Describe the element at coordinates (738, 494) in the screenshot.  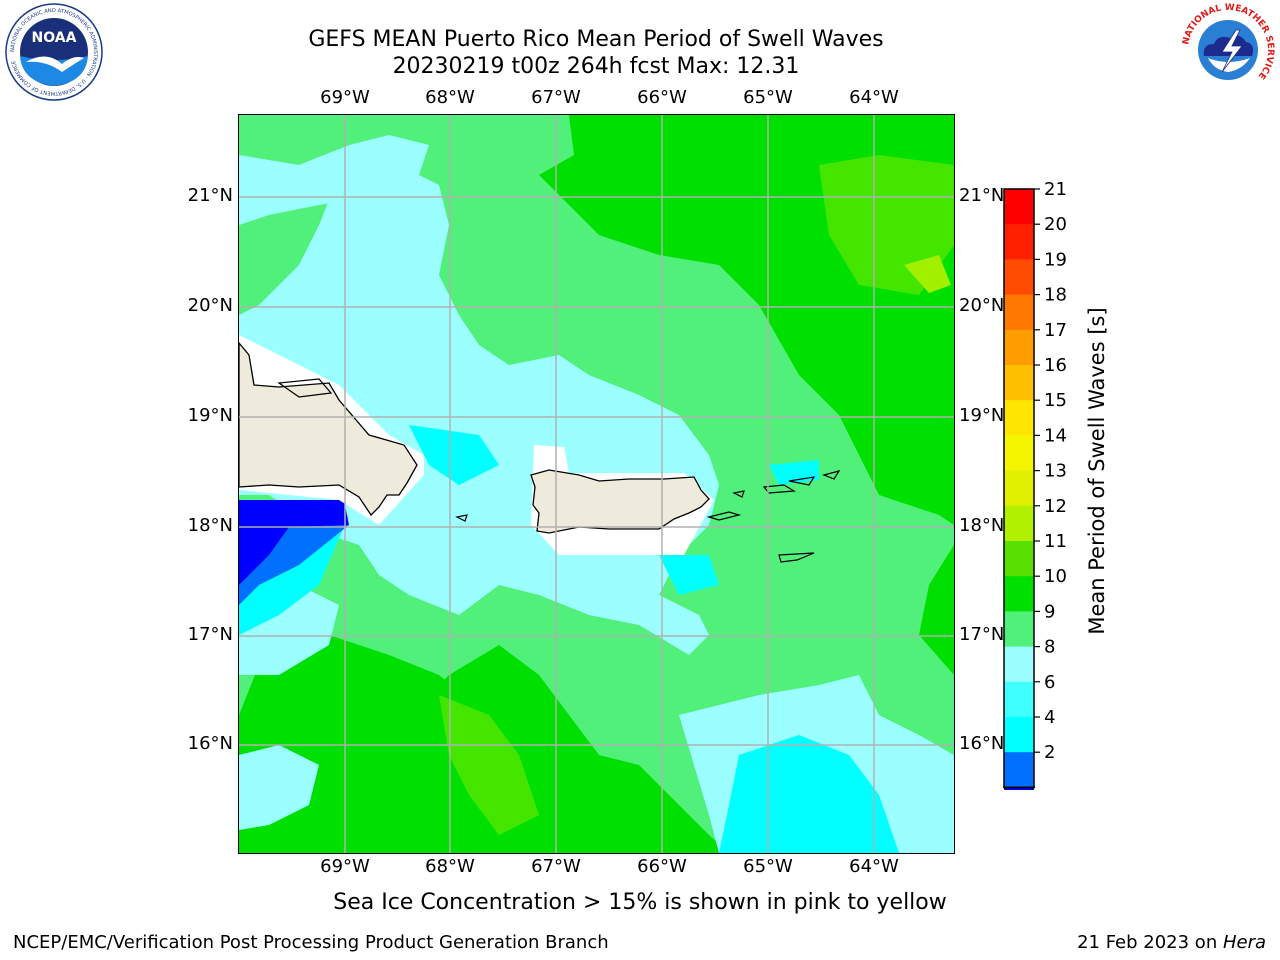
I see `culebra-outline` at that location.